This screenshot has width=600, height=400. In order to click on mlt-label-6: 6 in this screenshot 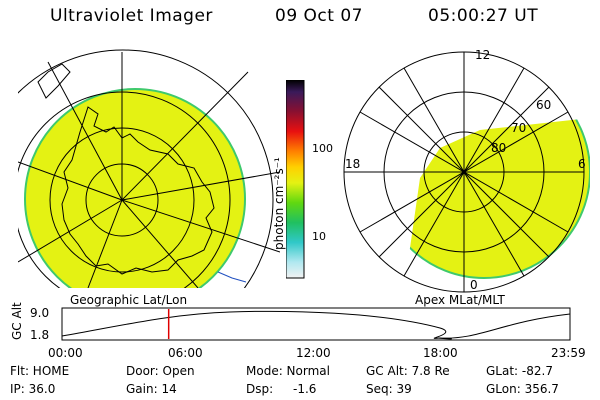, I will do `click(582, 164)`.